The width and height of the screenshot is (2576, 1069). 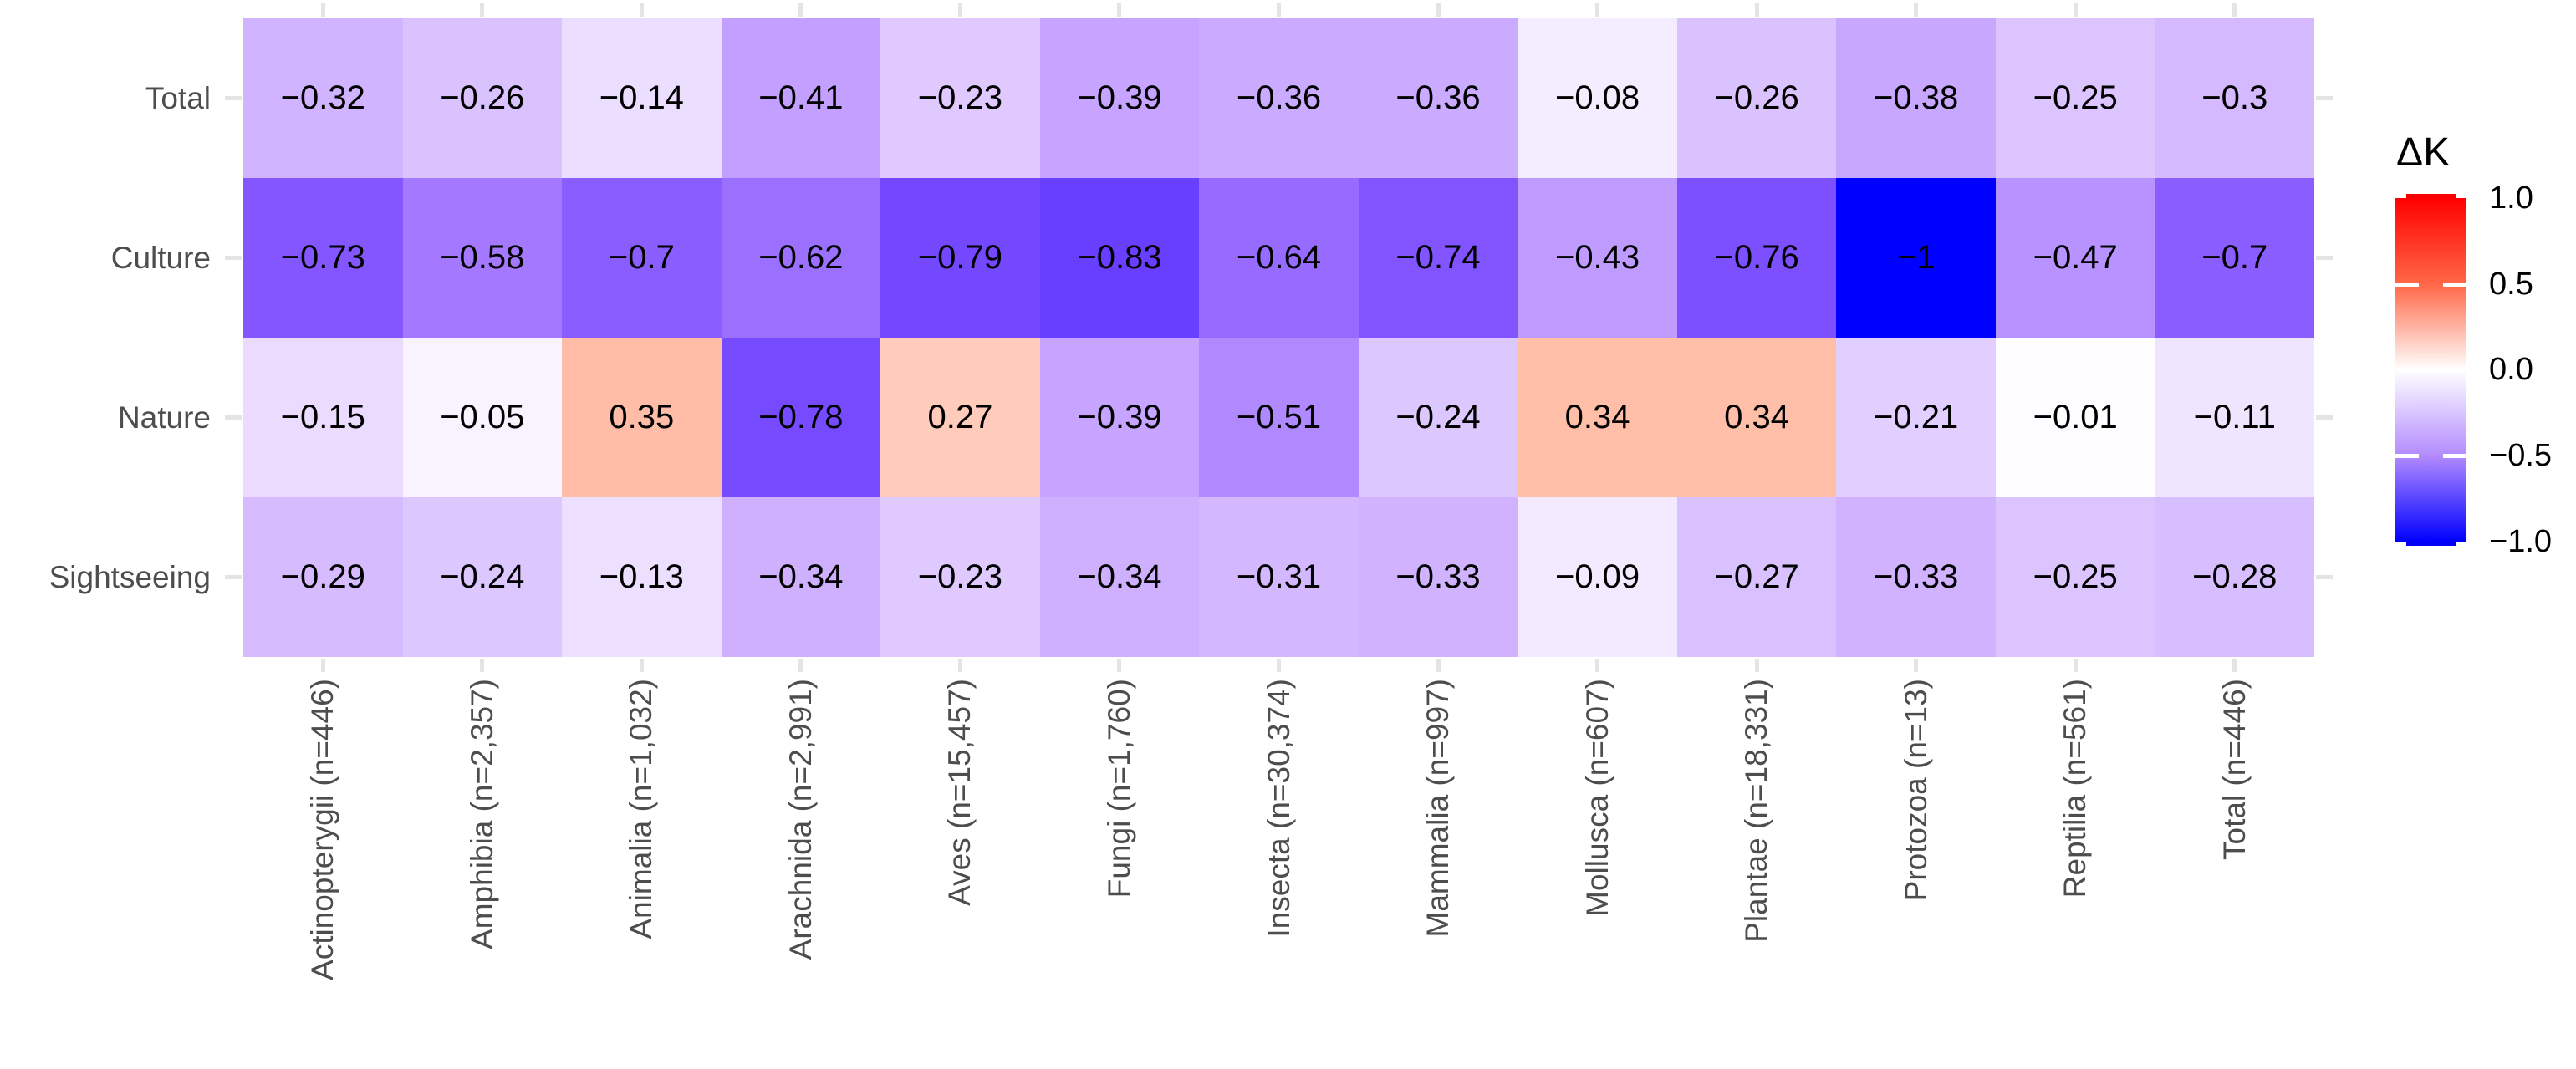 I want to click on heatmap-cell: −0.11, so click(x=2235, y=417).